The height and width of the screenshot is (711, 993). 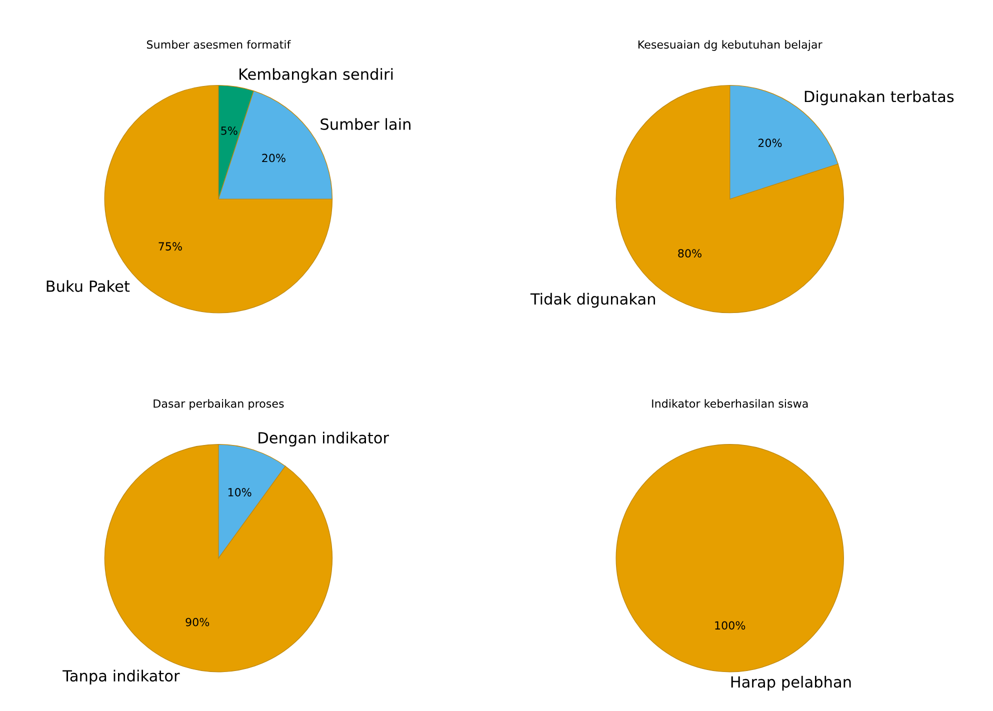 I want to click on slice-label: Kembangkan sendiri, so click(x=316, y=75).